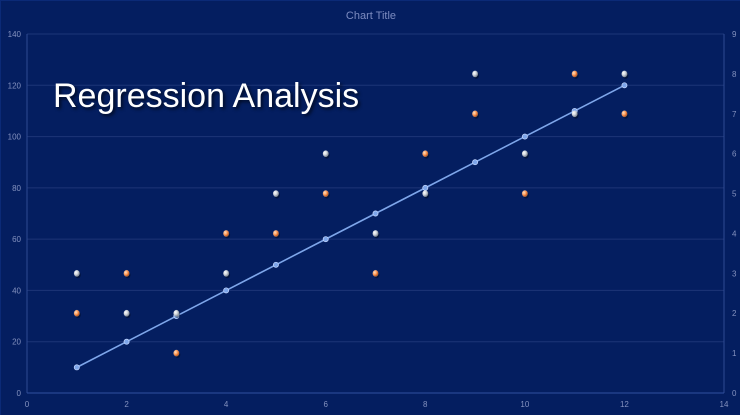 The height and width of the screenshot is (415, 740). What do you see at coordinates (15, 85) in the screenshot?
I see `y-tick-label-left: 120` at bounding box center [15, 85].